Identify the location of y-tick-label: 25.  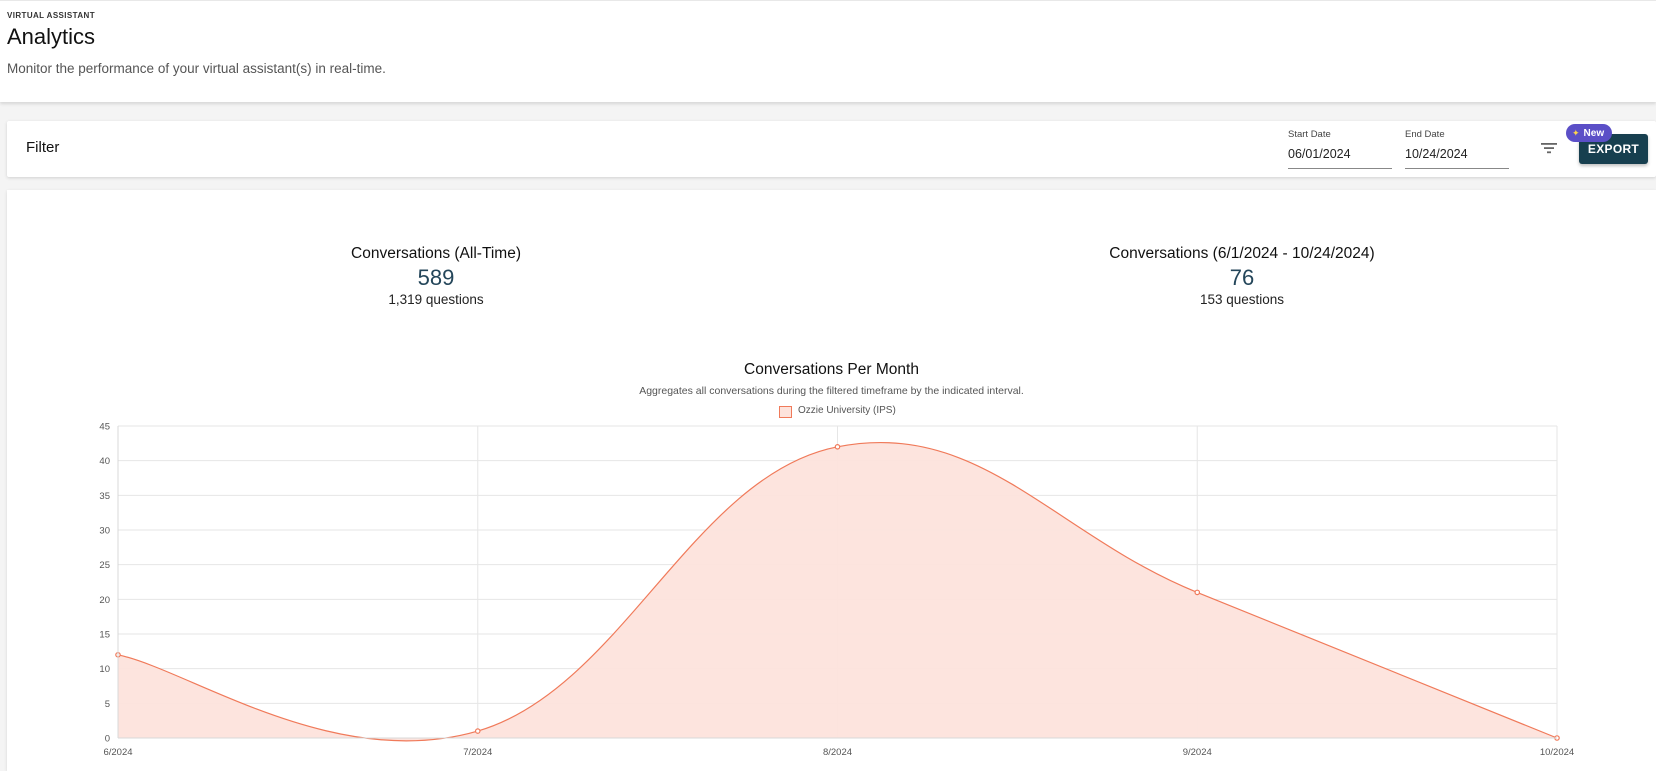
(104, 565).